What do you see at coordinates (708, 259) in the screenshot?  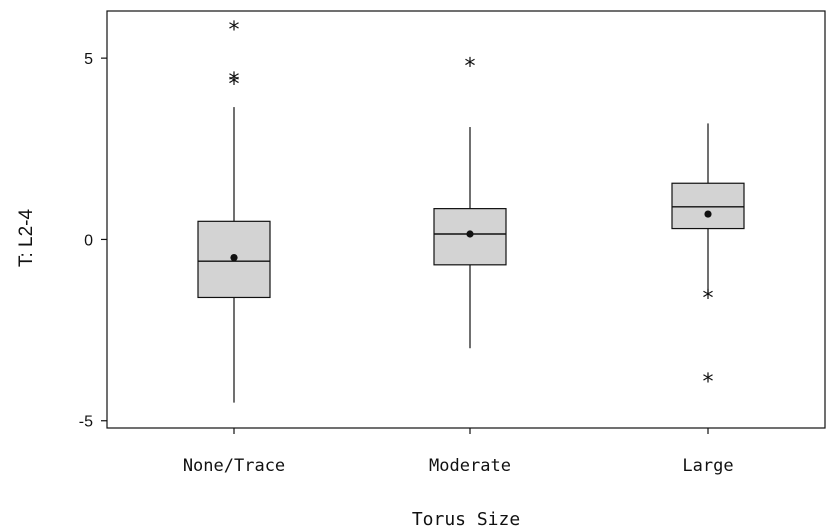 I see `box-3: **` at bounding box center [708, 259].